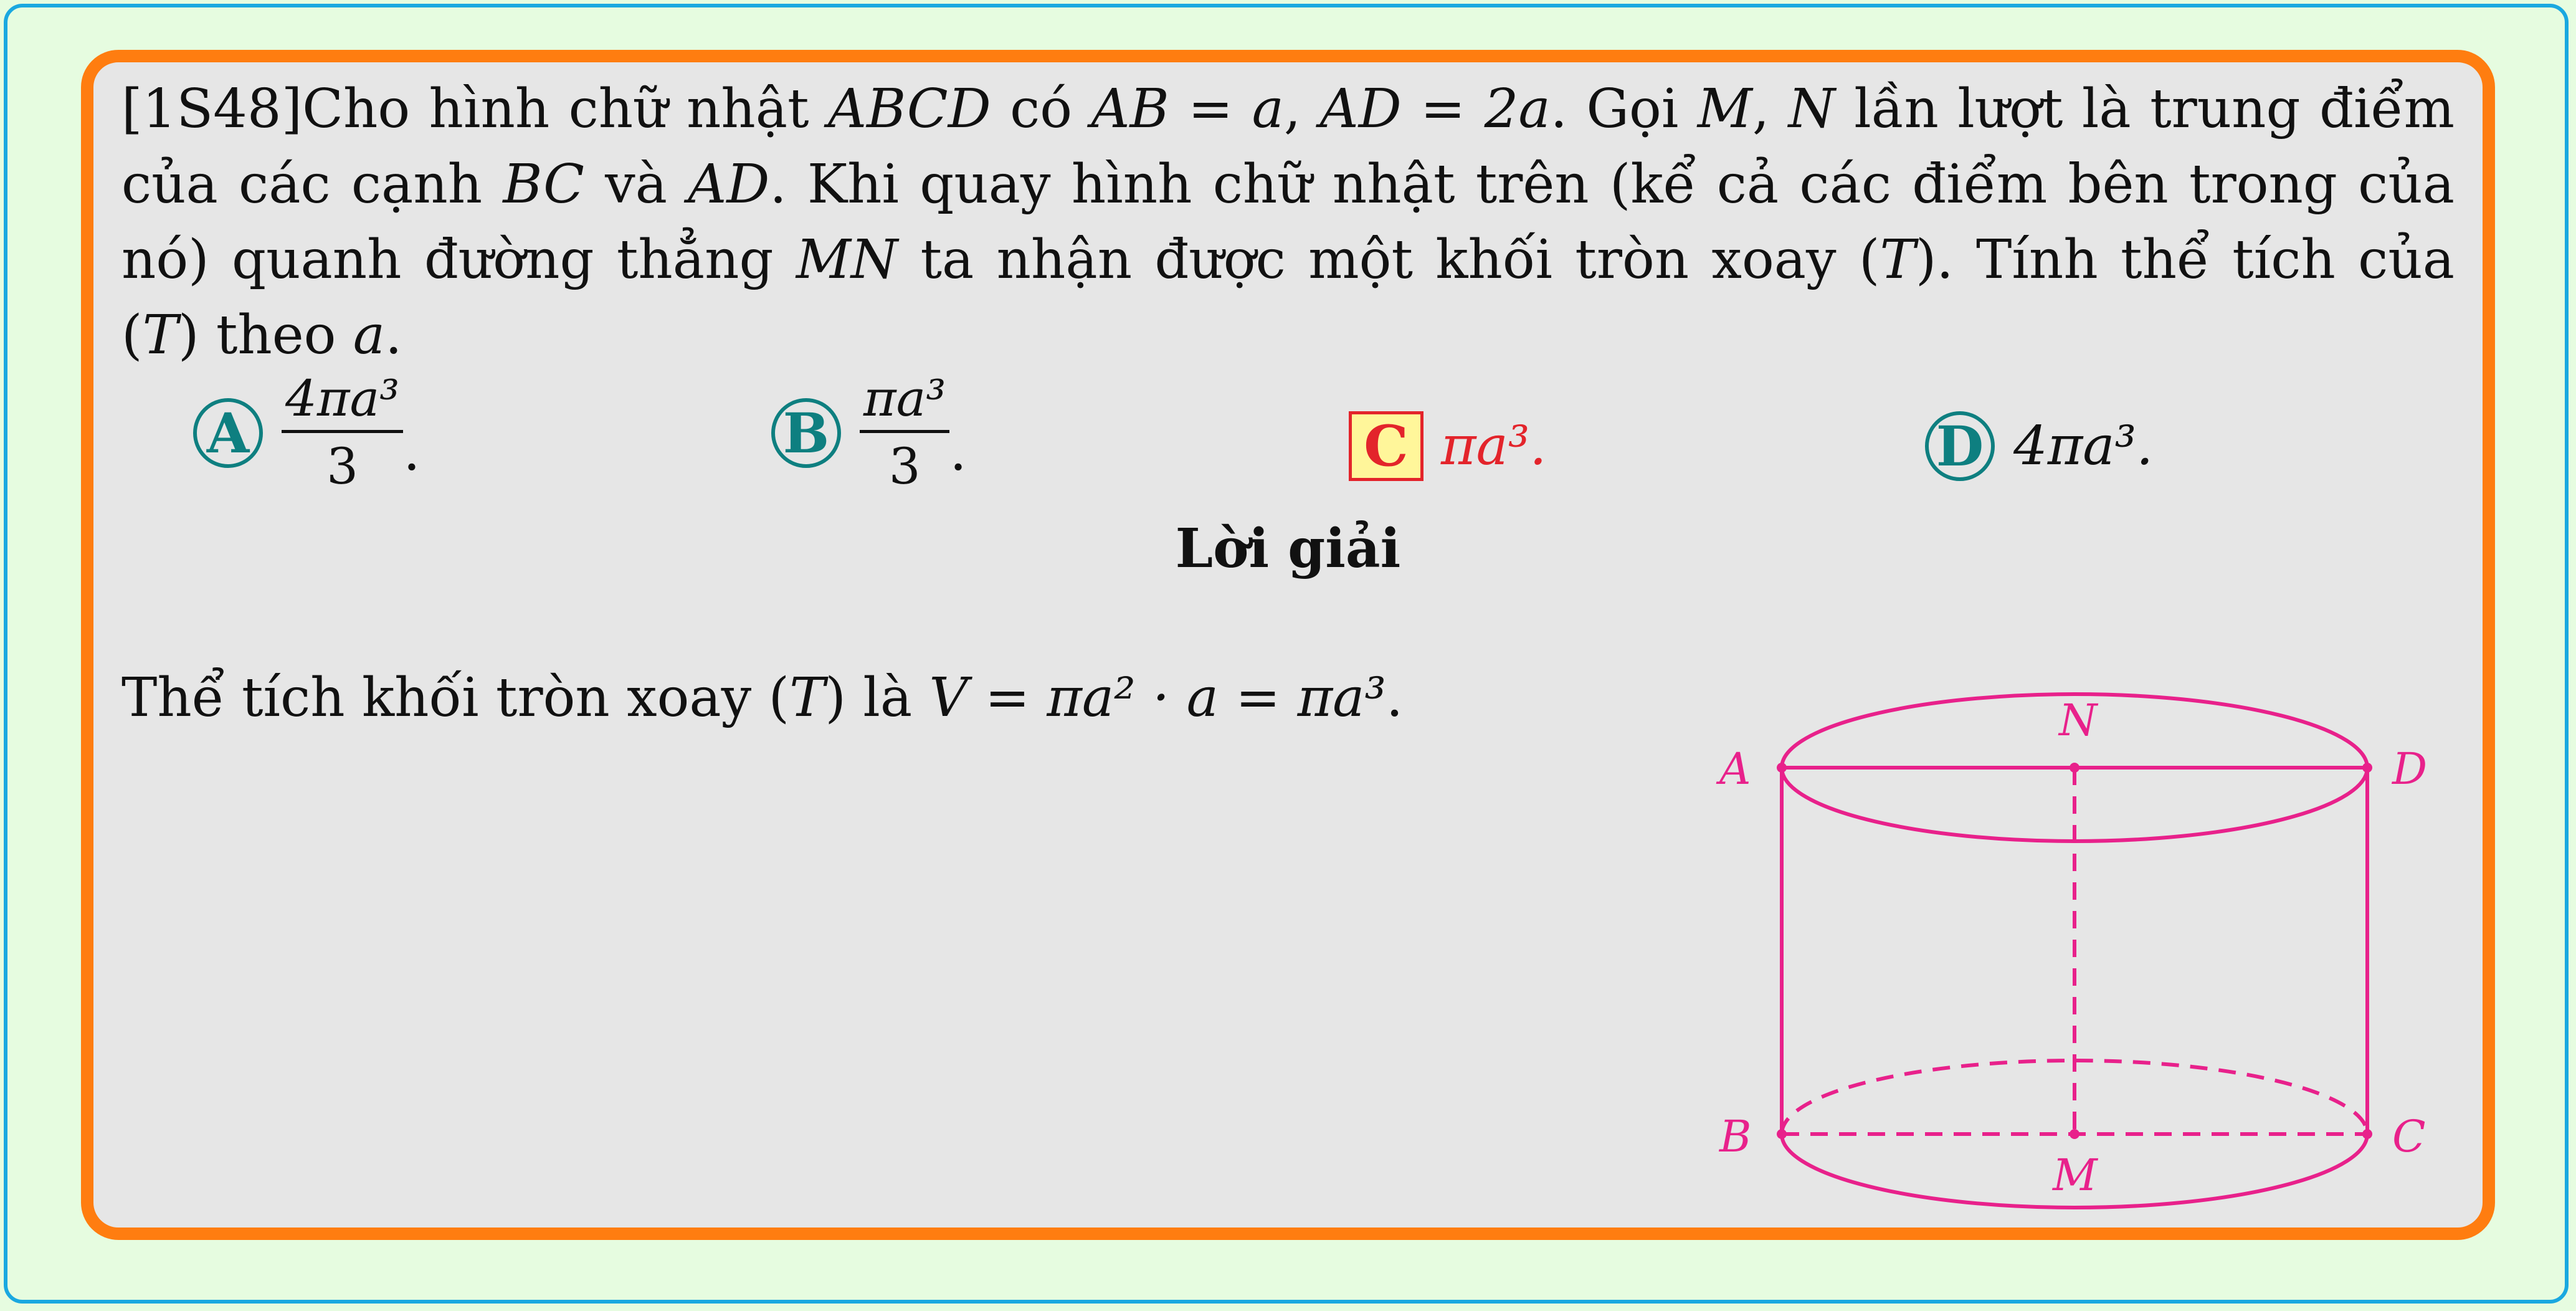 Image resolution: width=2576 pixels, height=1311 pixels. I want to click on option-c: C πa³., so click(1448, 446).